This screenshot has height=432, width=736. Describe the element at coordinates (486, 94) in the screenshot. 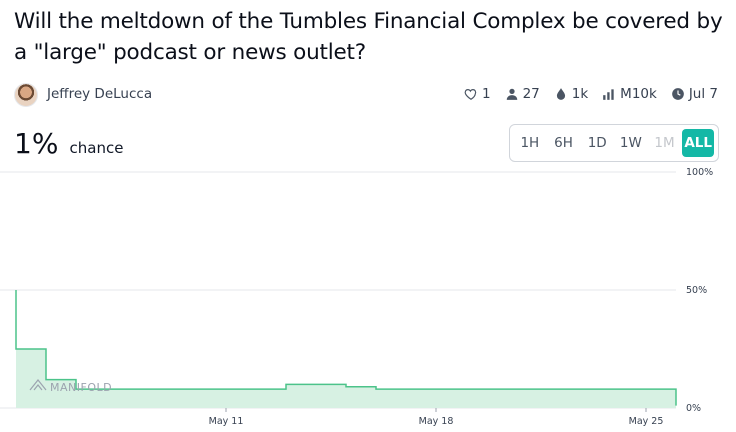

I see `likes-count: 1` at that location.